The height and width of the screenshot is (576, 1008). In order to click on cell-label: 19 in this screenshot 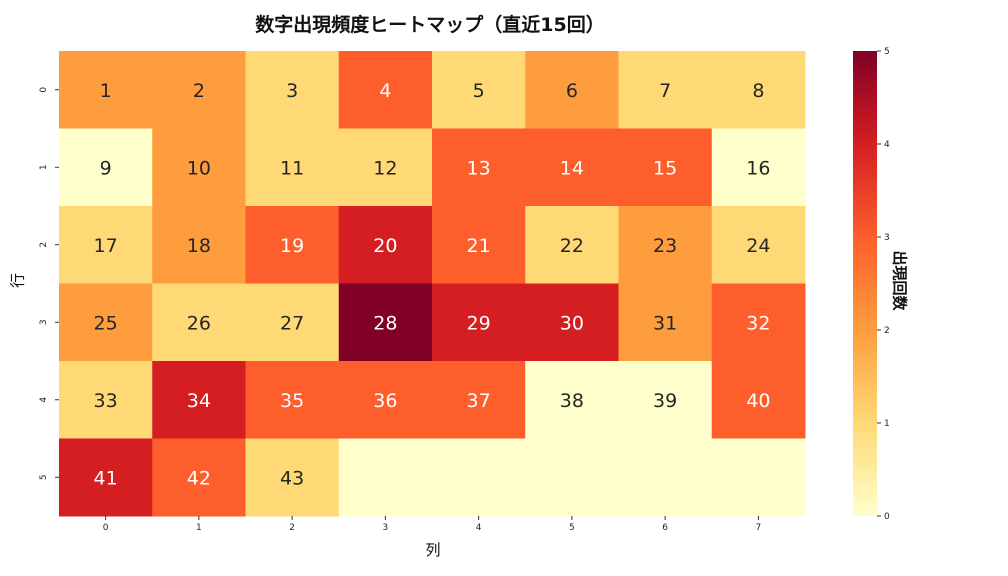, I will do `click(292, 246)`.